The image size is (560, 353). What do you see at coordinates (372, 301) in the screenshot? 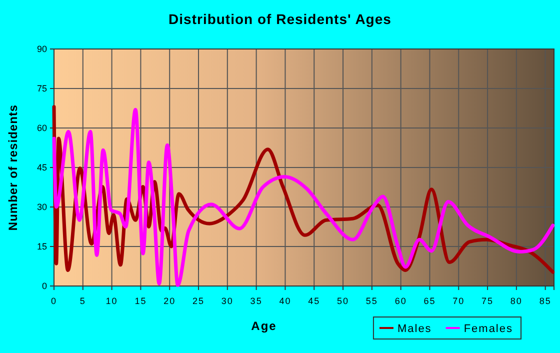
I see `x-tick-label: 55` at bounding box center [372, 301].